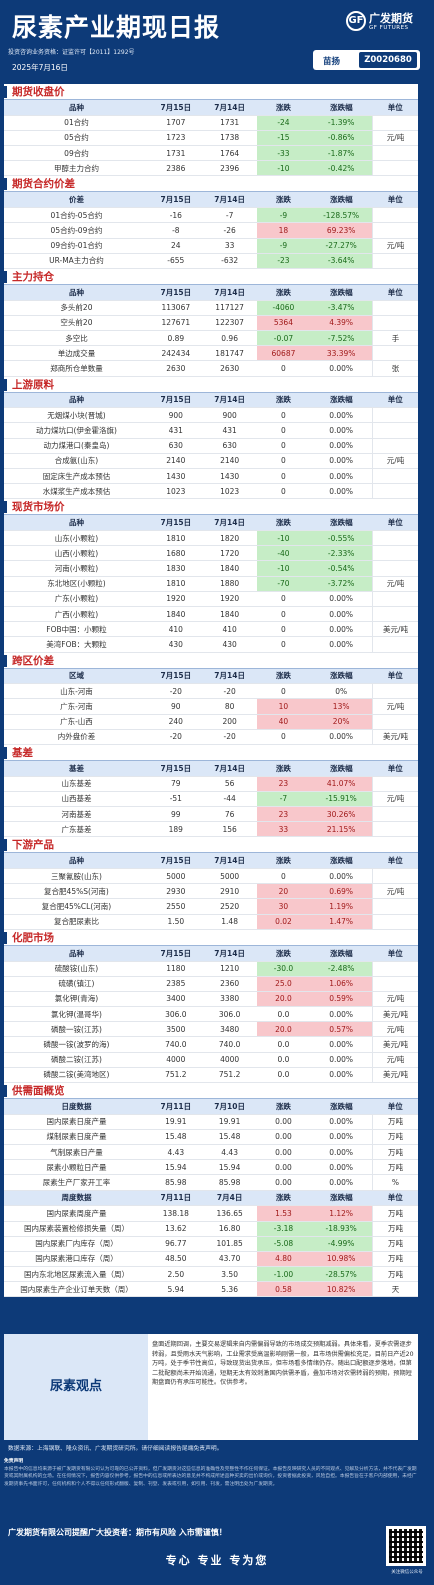  I want to click on table-cell: 18, so click(283, 230).